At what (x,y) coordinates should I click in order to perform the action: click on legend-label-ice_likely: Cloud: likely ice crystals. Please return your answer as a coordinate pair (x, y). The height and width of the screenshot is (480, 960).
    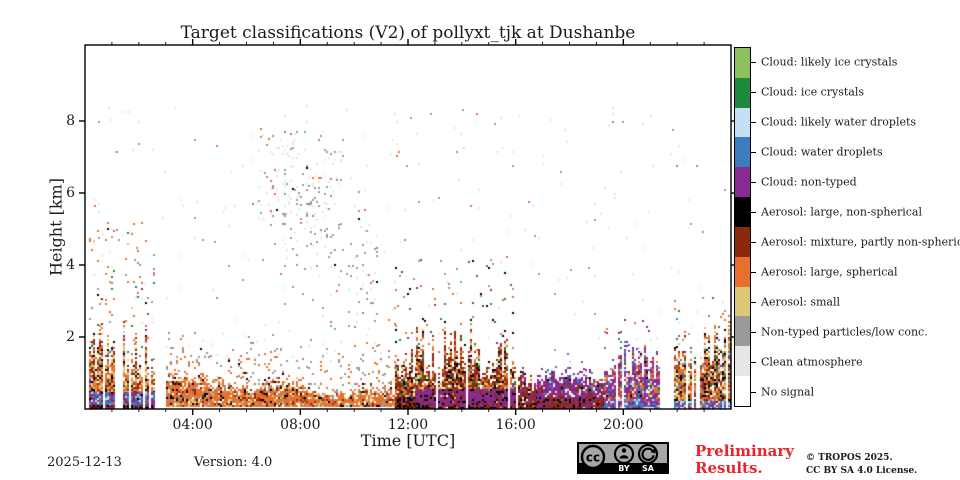
    Looking at the image, I should click on (829, 62).